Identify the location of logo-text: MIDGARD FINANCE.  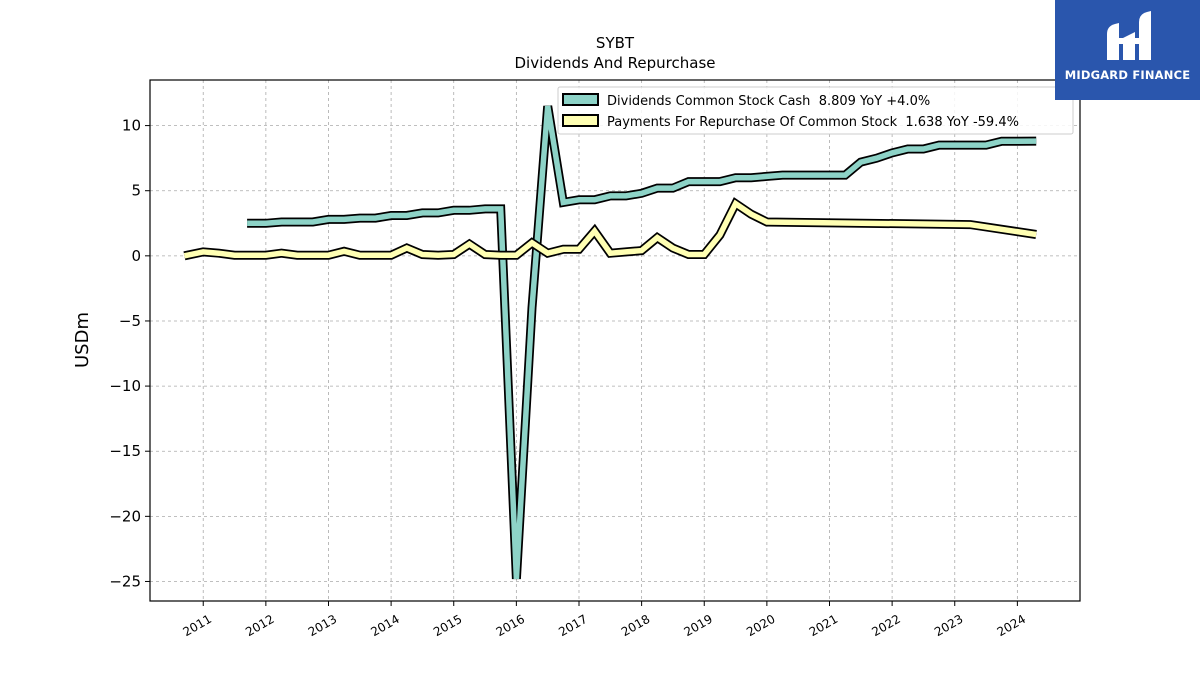
(1127, 75).